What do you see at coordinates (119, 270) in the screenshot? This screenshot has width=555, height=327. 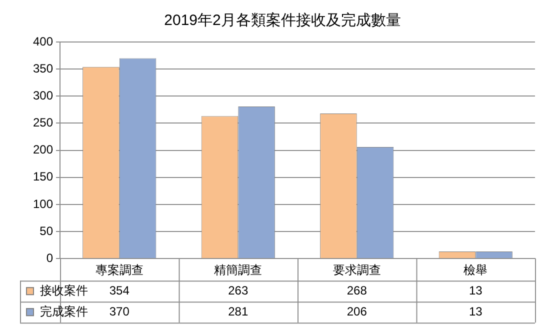 I see `x-tick-label: 專案調查` at bounding box center [119, 270].